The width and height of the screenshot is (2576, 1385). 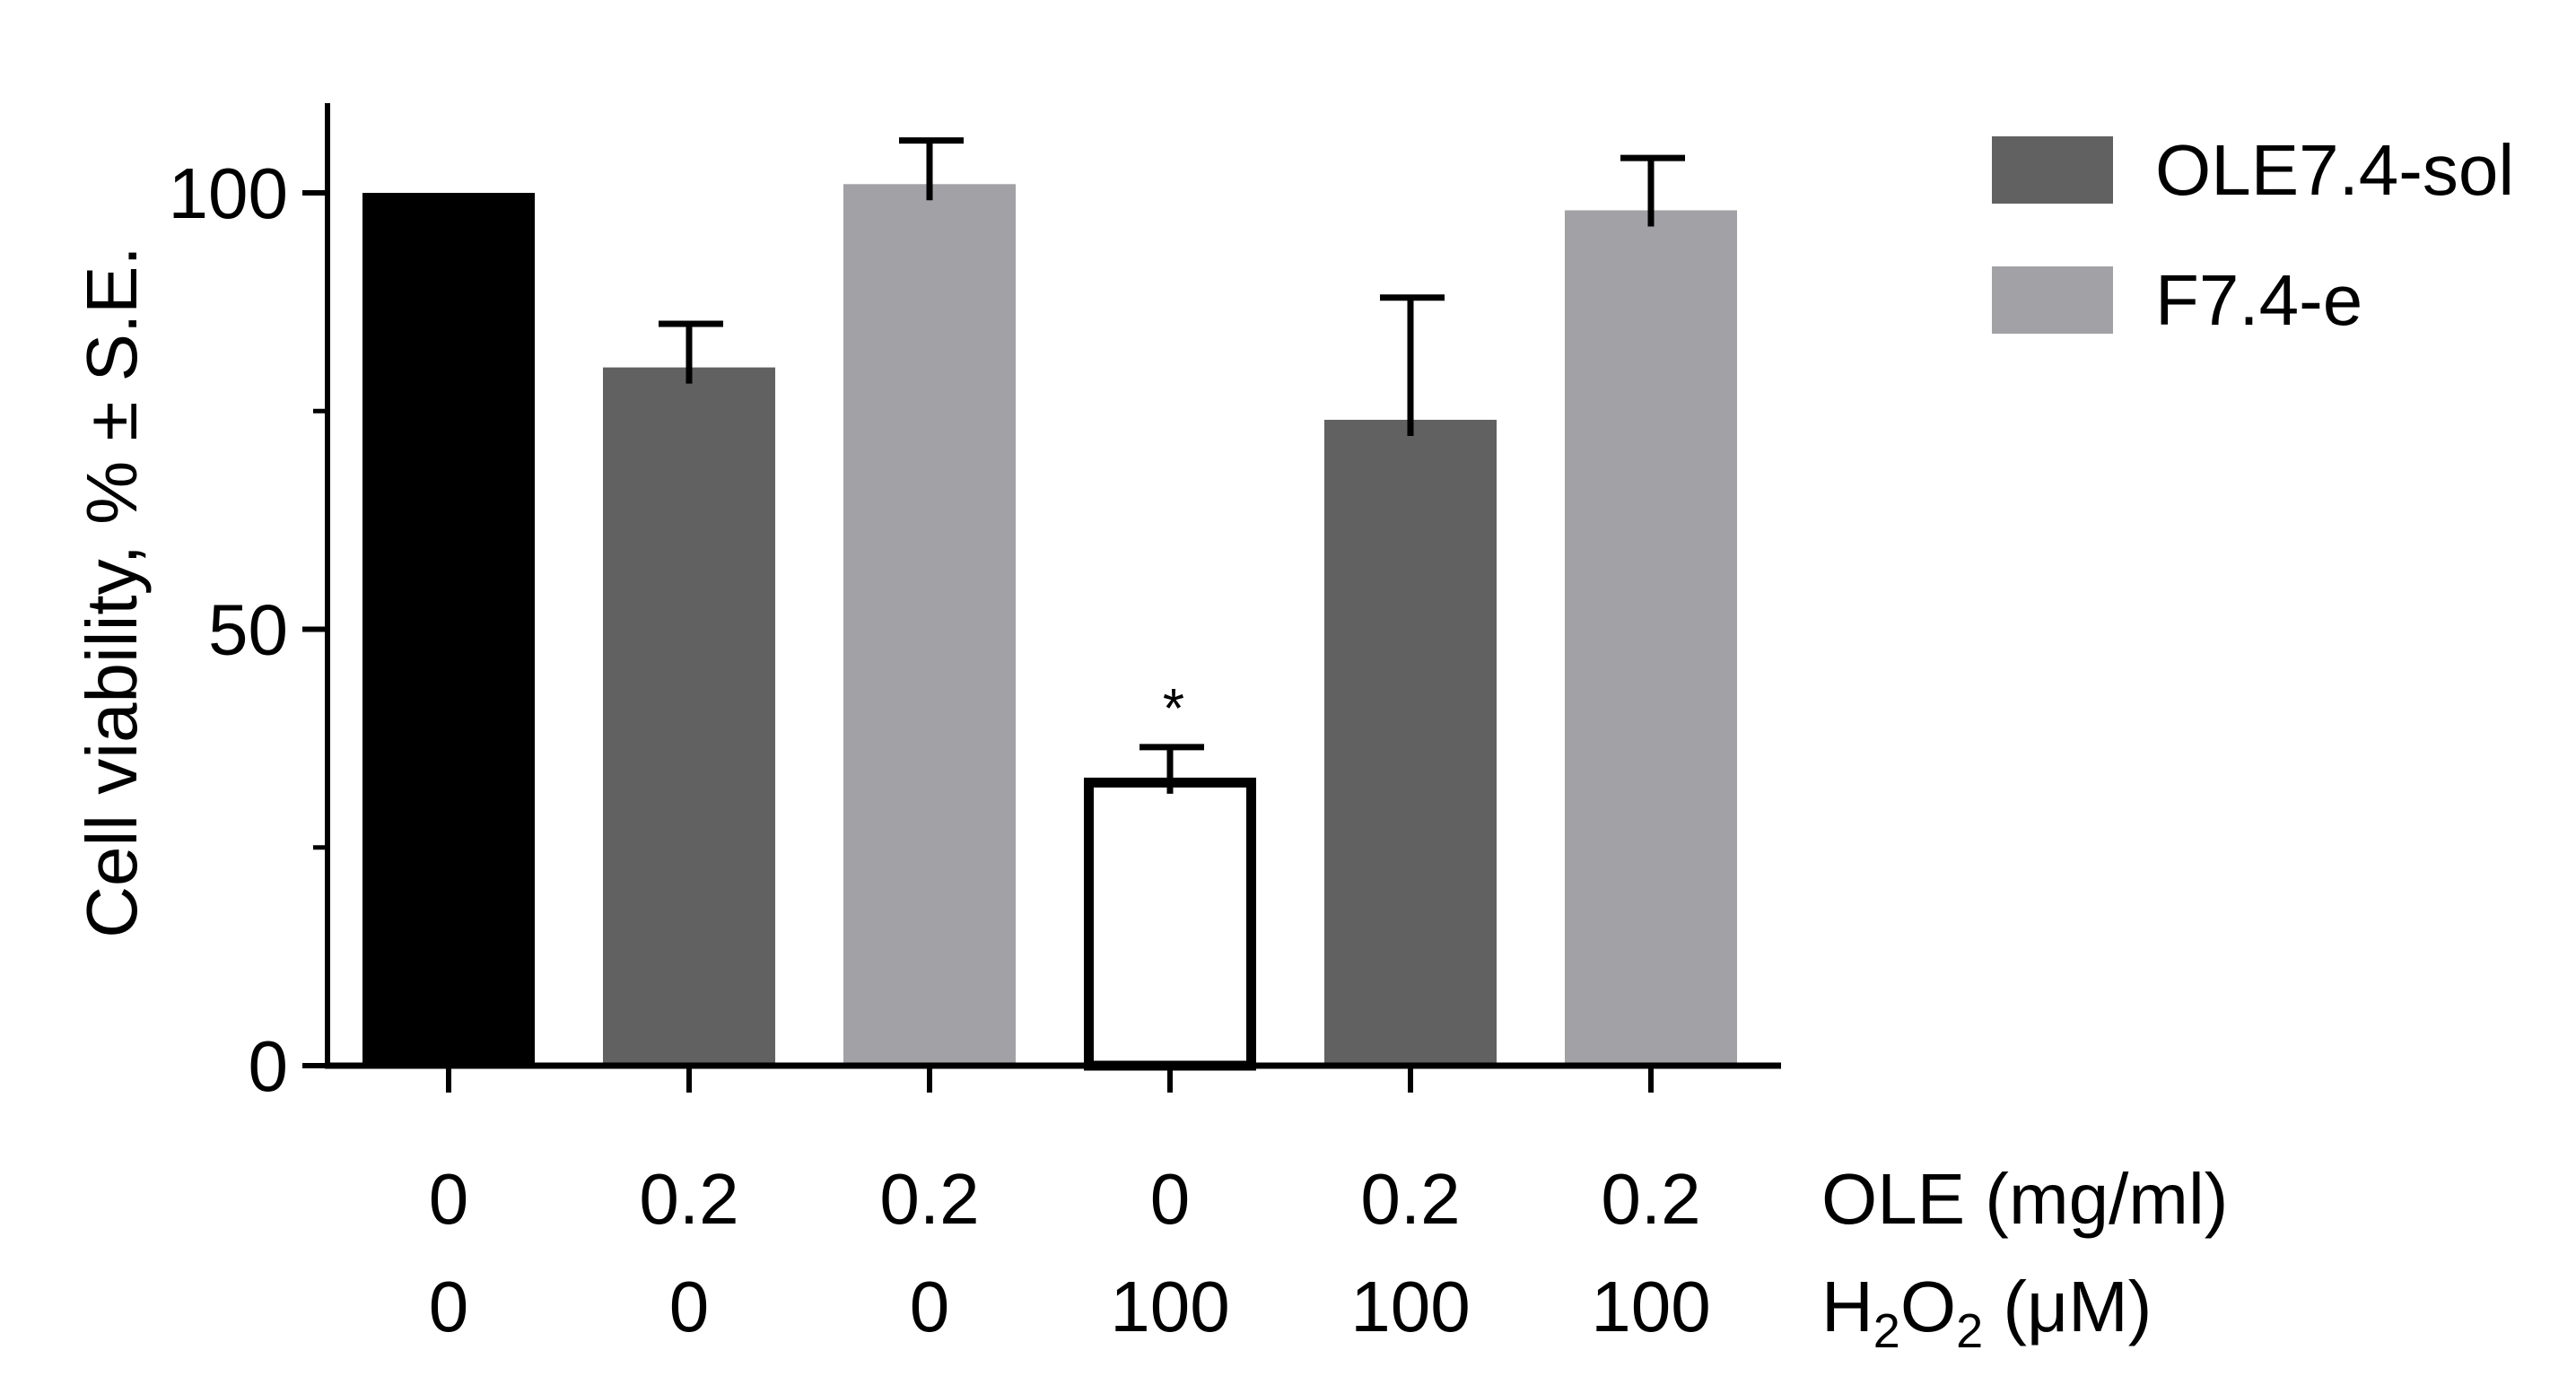 What do you see at coordinates (269, 1066) in the screenshot?
I see `y-tick-label: 0` at bounding box center [269, 1066].